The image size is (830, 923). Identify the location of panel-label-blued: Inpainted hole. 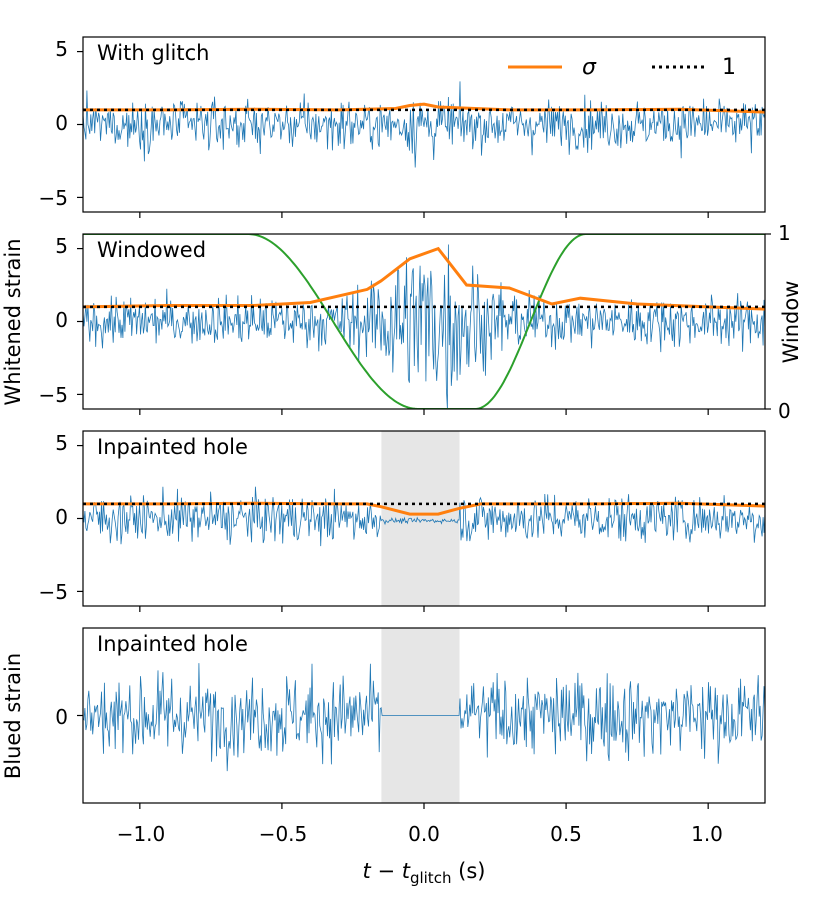
(172, 644).